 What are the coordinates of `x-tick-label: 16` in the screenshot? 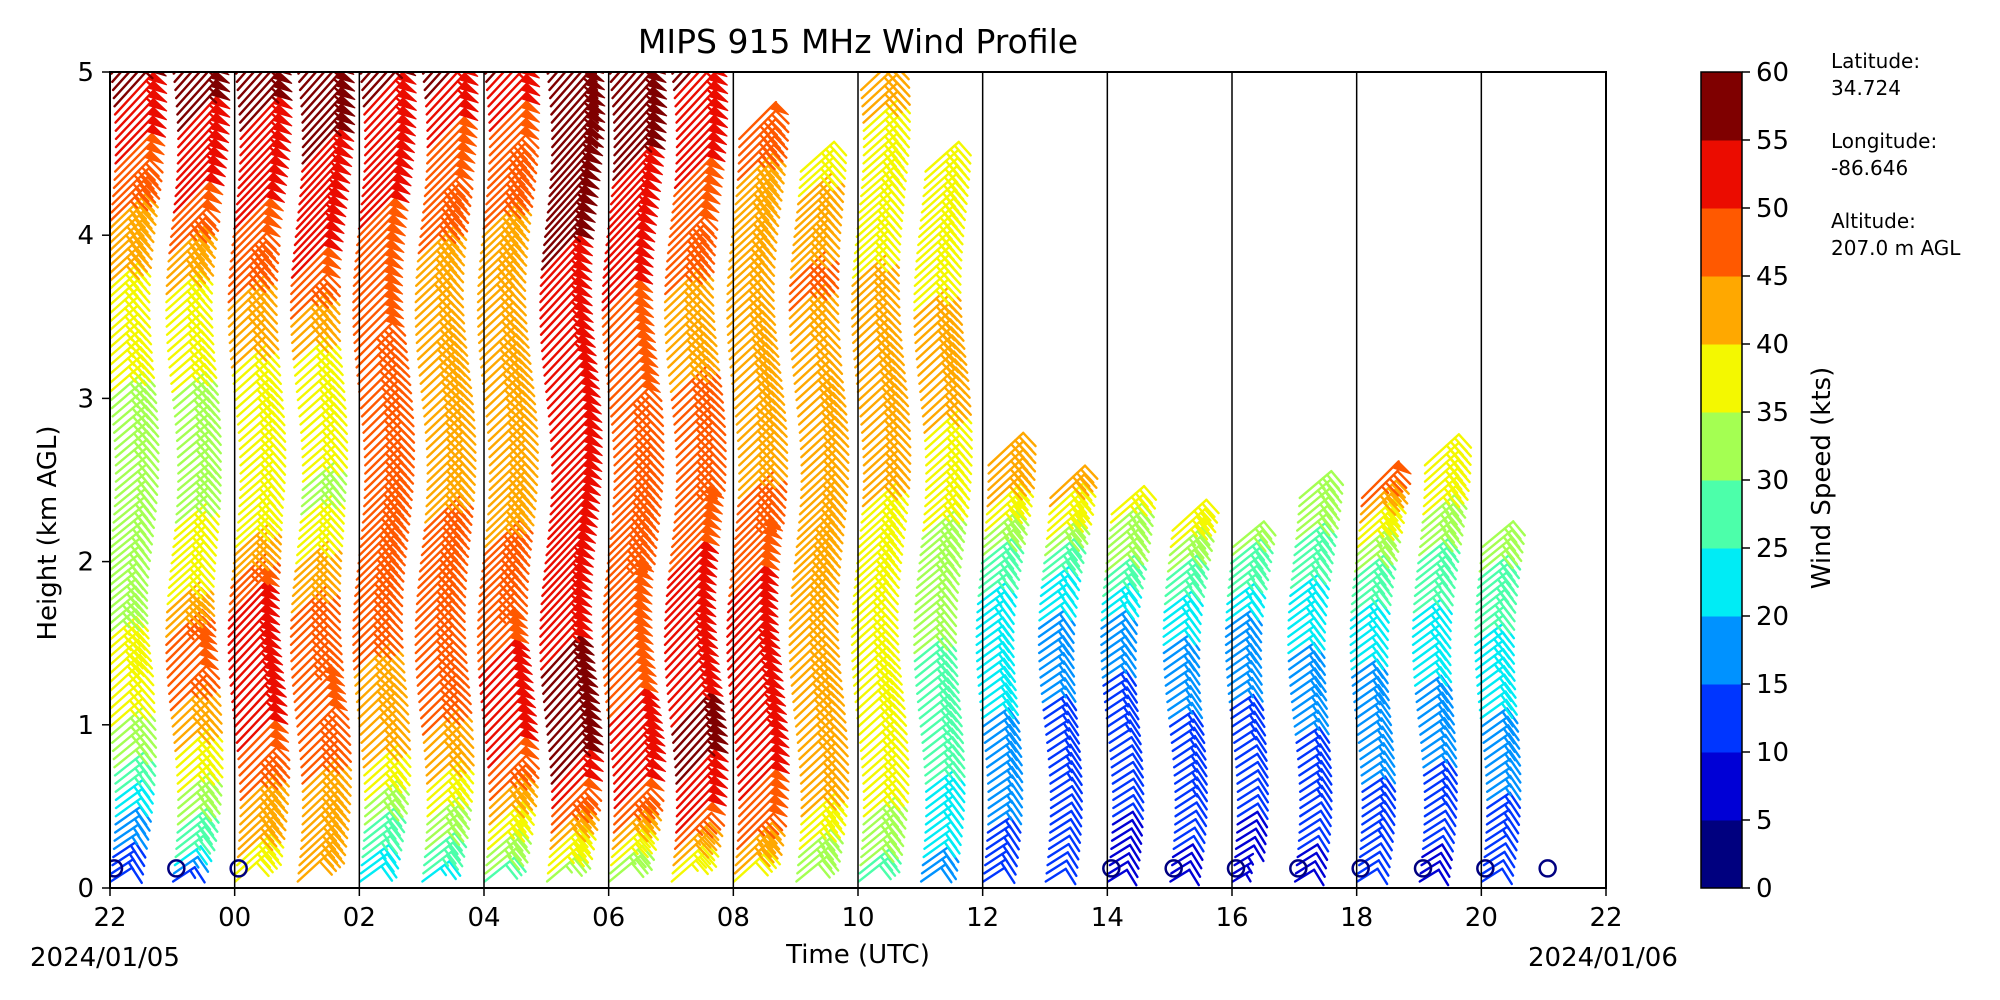 It's located at (1231, 918).